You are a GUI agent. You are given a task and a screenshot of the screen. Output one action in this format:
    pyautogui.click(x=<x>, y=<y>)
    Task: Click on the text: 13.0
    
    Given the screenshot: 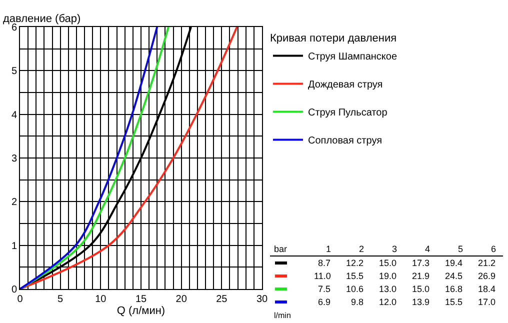 What is the action you would take?
    pyautogui.click(x=388, y=289)
    